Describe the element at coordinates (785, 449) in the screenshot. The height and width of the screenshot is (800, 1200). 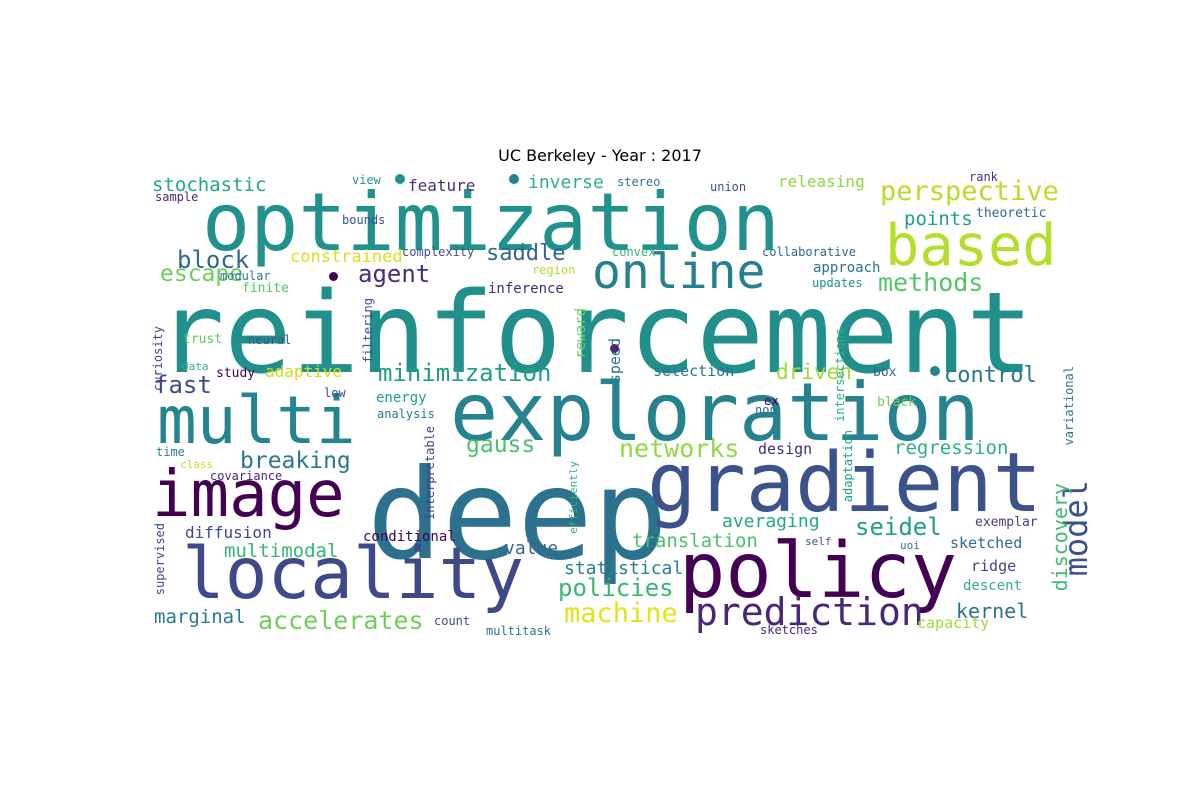
I see `word-design: design` at that location.